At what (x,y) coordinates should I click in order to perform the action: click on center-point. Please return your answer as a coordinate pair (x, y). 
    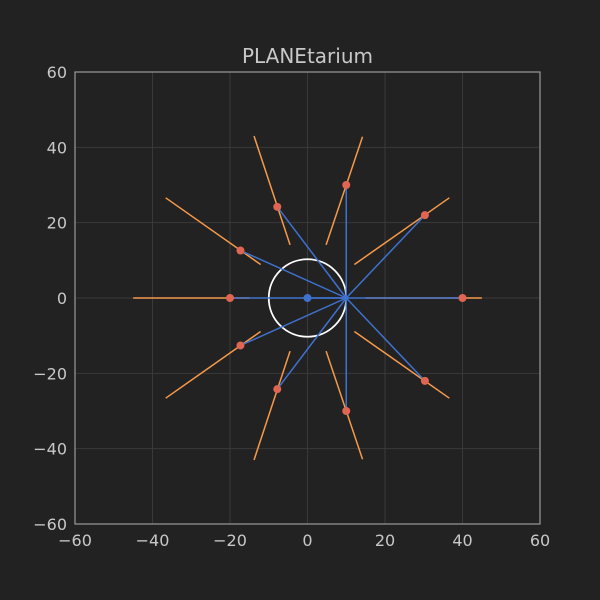
    Looking at the image, I should click on (307, 298).